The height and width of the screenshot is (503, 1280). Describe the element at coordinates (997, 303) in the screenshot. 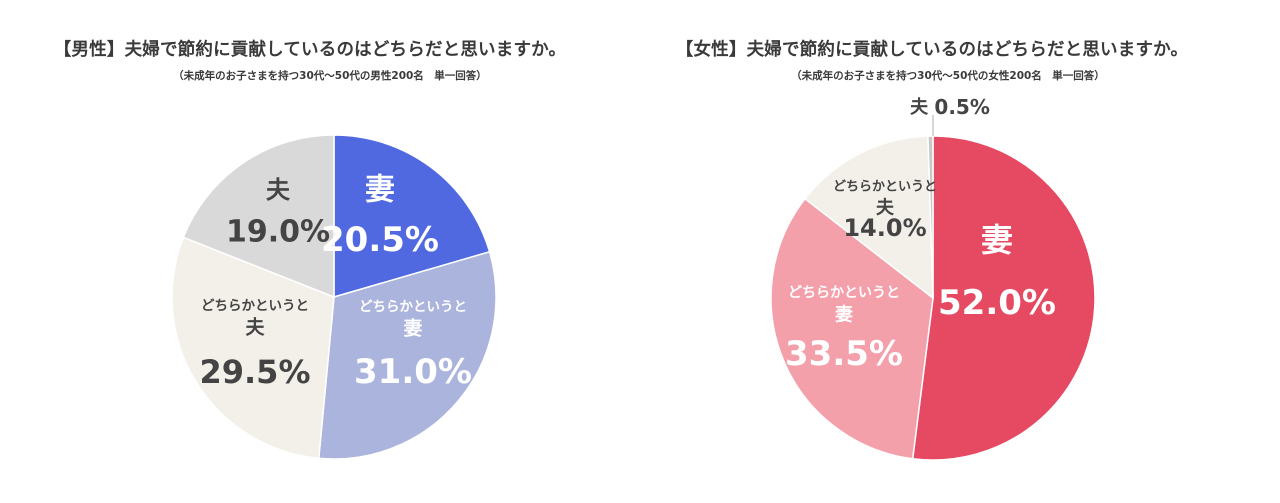

I see `slice-value-label: 52.0%` at that location.